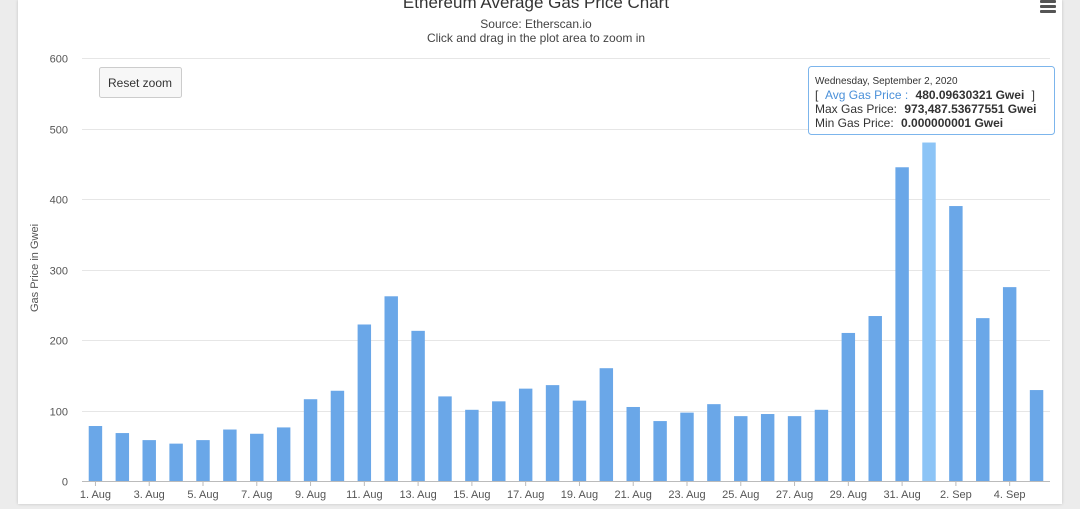 The height and width of the screenshot is (509, 1080). What do you see at coordinates (256, 495) in the screenshot?
I see `x-tick-label: 7. Aug` at bounding box center [256, 495].